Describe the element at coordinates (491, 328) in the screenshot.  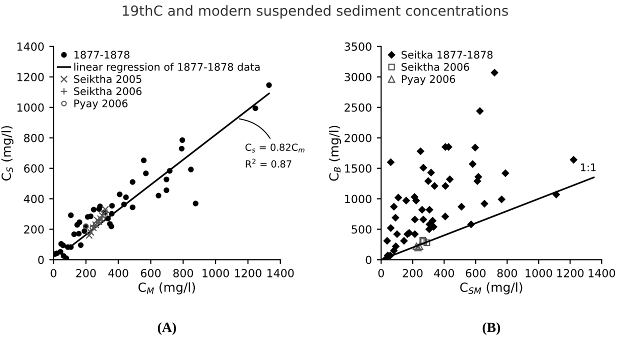
I see `text: (B)` at that location.